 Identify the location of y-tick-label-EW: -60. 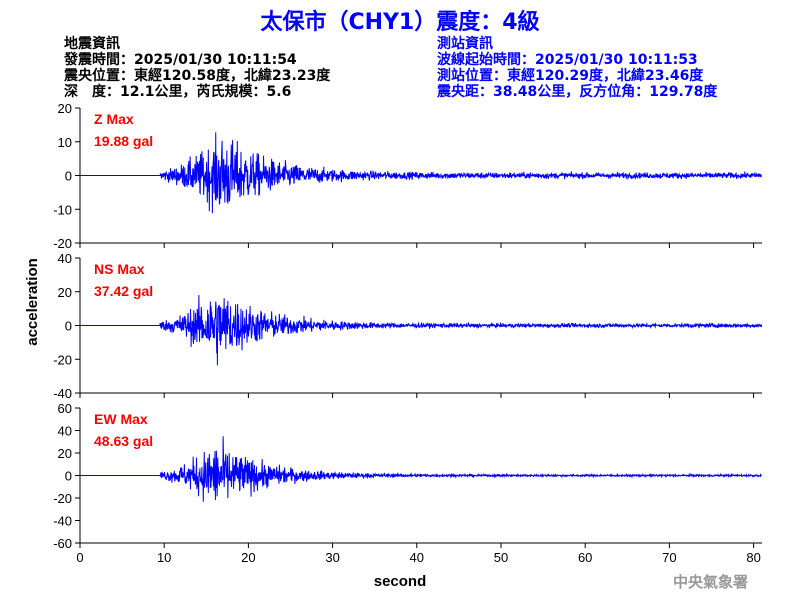
(62, 543).